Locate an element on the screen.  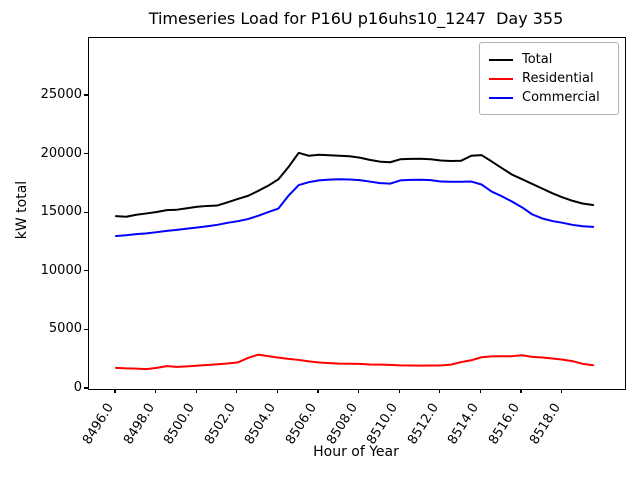
legend-entry-commercial: Commercial is located at coordinates (548, 97).